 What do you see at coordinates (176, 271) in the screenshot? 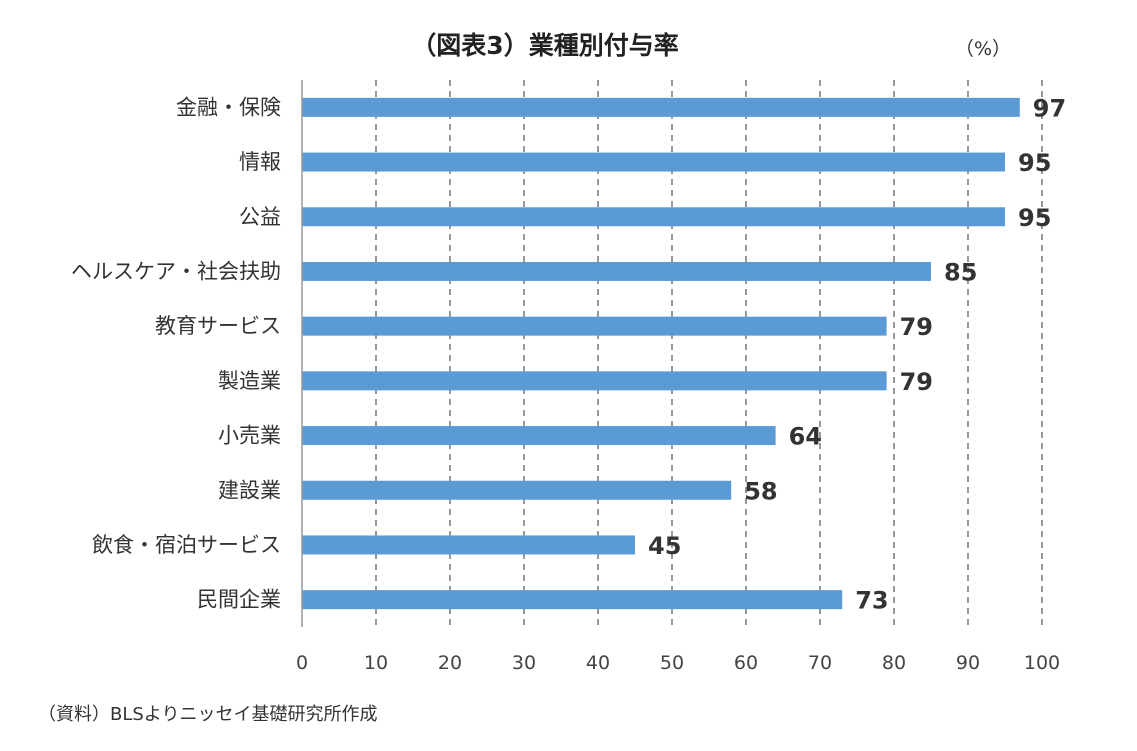
I see `category-label-3: ヘルスケア・社会扶助` at bounding box center [176, 271].